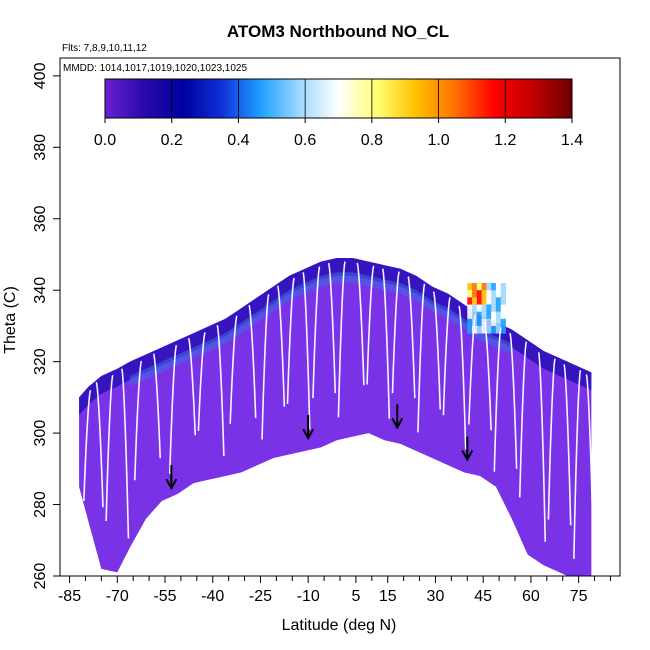 Image resolution: width=650 pixels, height=650 pixels. What do you see at coordinates (319, 447) in the screenshot?
I see `arrows` at bounding box center [319, 447].